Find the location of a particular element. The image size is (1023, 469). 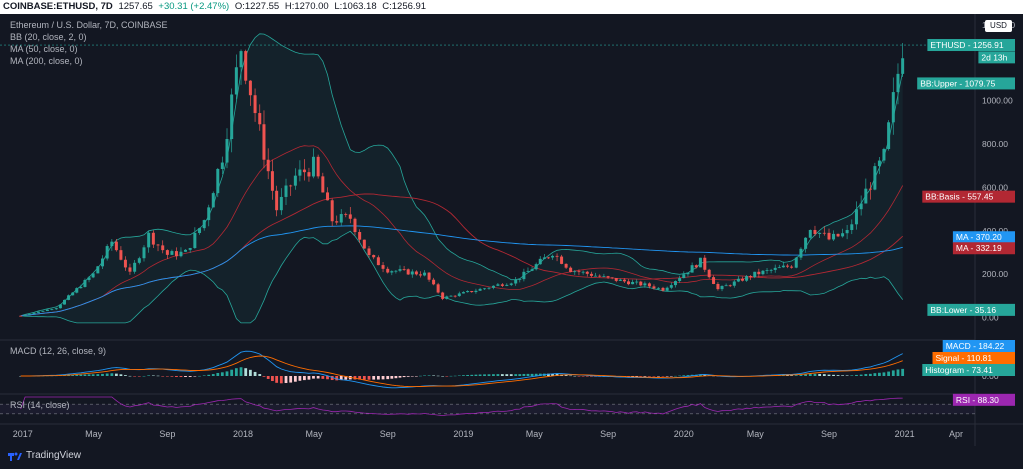

chart-title-legend: Ethereum / U.S. Dollar, 7D, COINBASE is located at coordinates (89, 25).